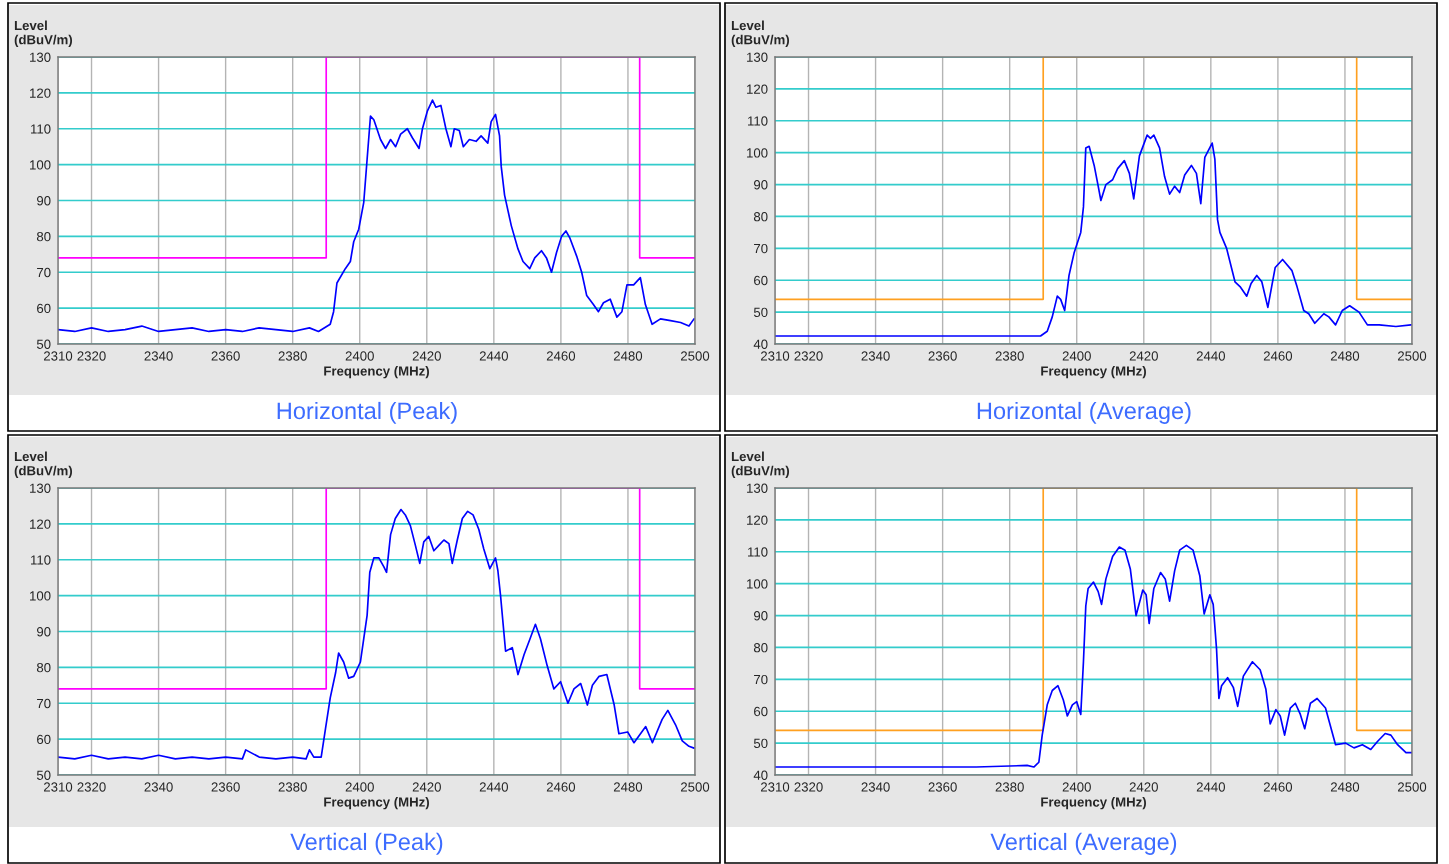 The width and height of the screenshot is (1449, 864). What do you see at coordinates (366, 843) in the screenshot?
I see `text: Vertical (Peak)` at bounding box center [366, 843].